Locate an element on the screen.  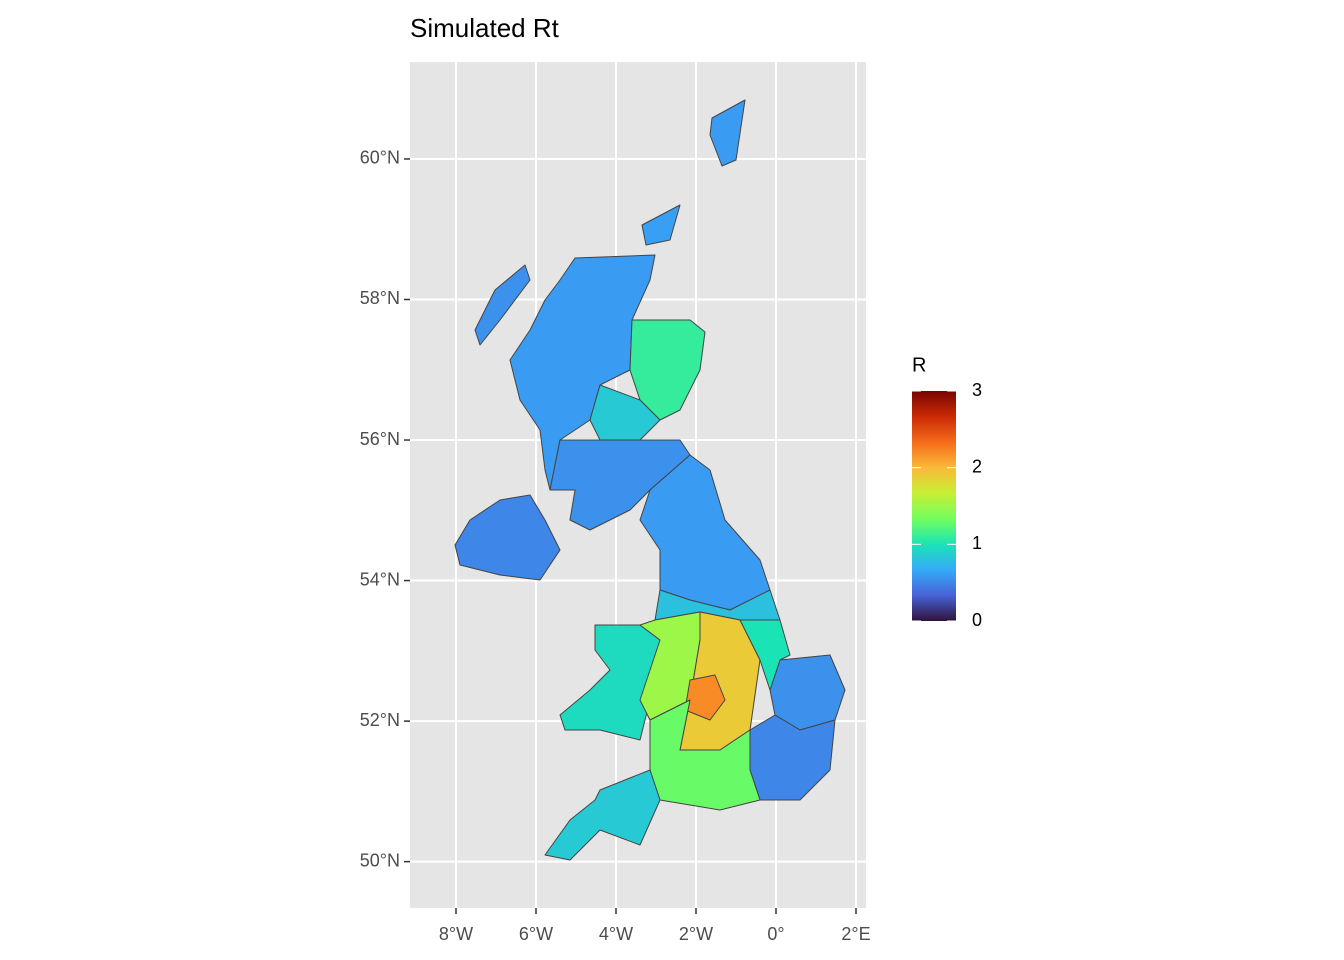
y-tick-label: 52°N is located at coordinates (380, 720).